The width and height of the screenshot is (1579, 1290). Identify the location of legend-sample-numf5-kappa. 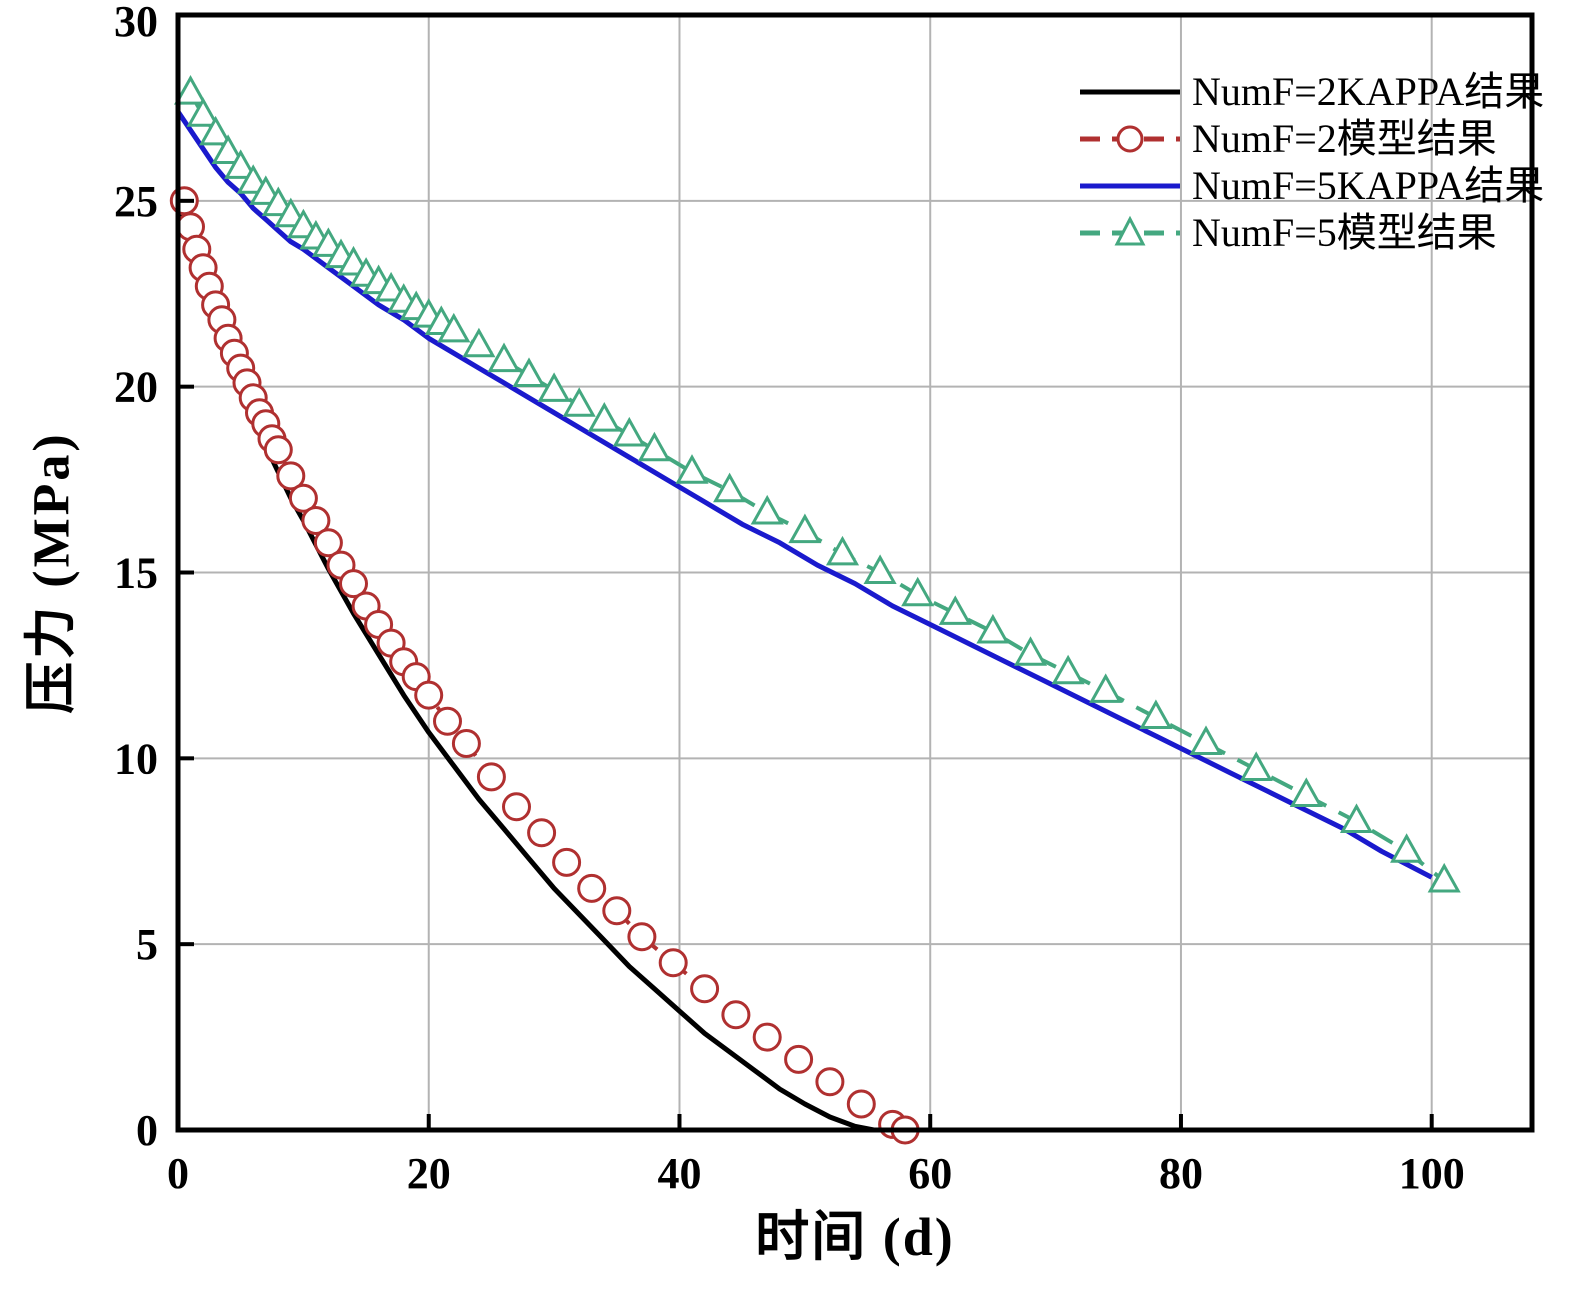
(1130, 186).